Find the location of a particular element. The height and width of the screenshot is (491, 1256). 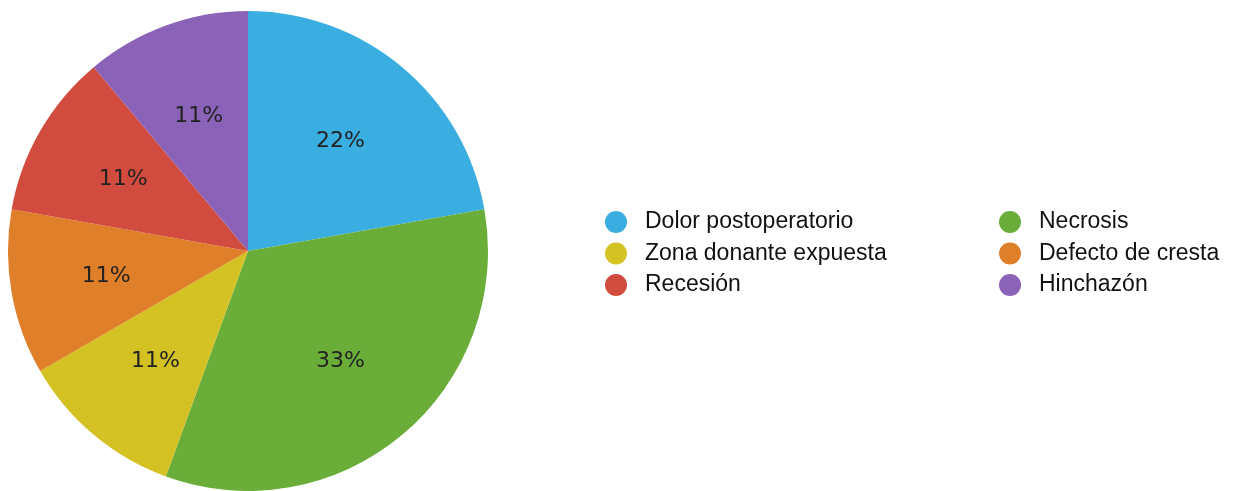

legend-label: Hinchazón is located at coordinates (1093, 283).